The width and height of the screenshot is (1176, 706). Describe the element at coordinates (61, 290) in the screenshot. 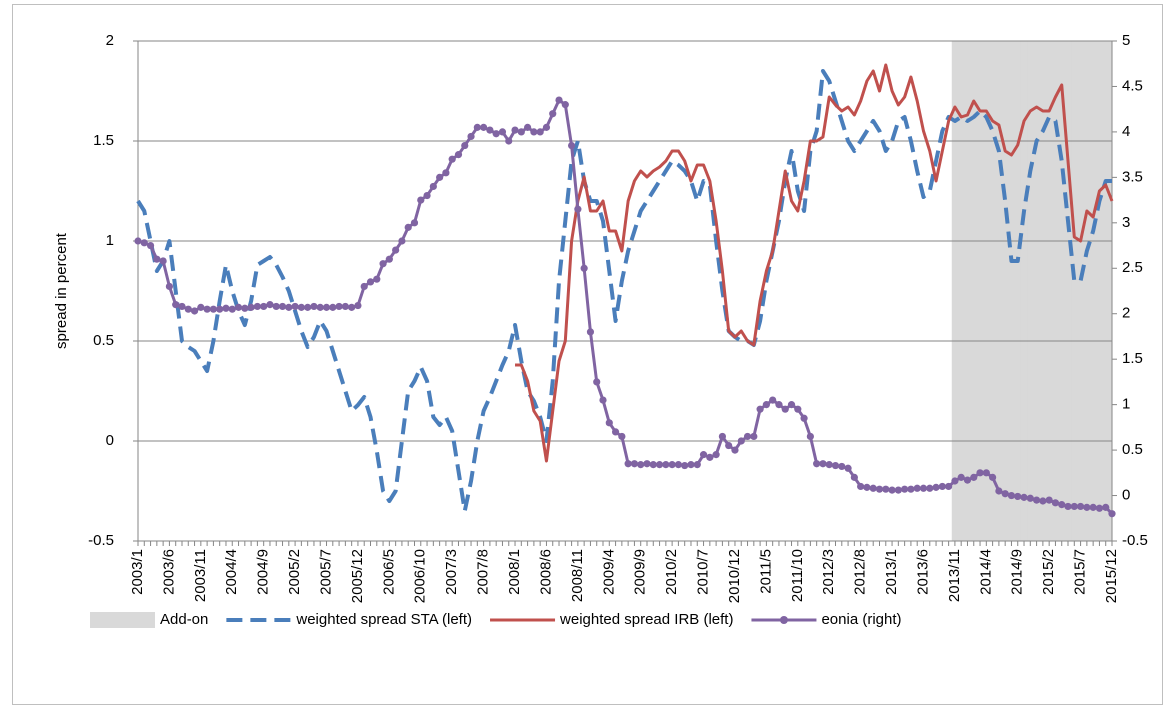

I see `y-axis-label: spread in percent` at that location.